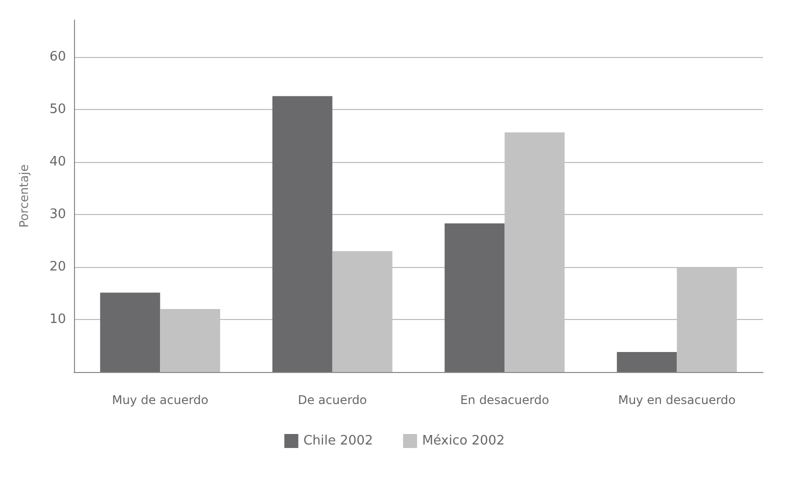 This screenshot has width=789, height=481. Describe the element at coordinates (57, 109) in the screenshot. I see `y-tick-label: 50` at that location.